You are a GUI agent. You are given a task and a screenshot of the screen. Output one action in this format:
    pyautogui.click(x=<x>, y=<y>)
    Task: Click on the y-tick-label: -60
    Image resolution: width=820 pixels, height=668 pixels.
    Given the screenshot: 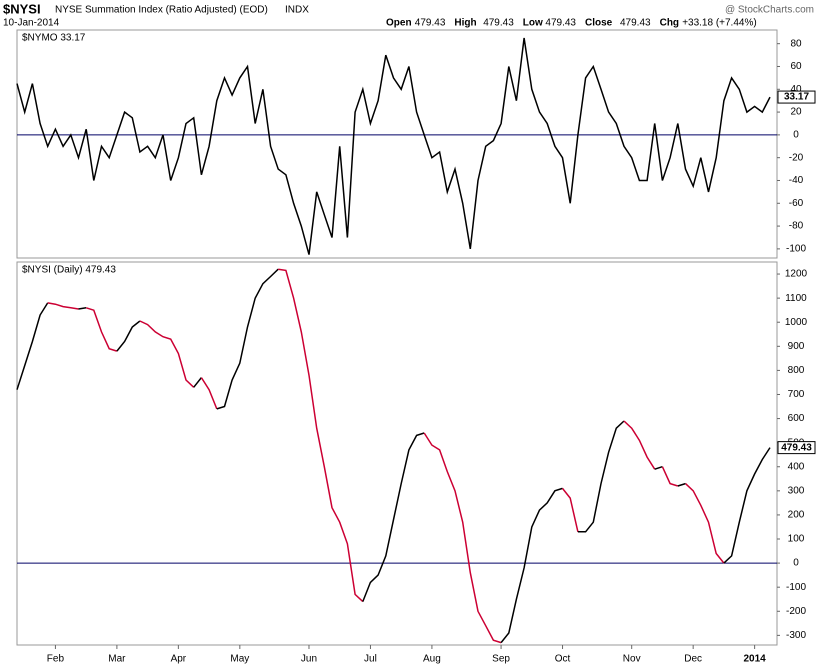 What is the action you would take?
    pyautogui.click(x=796, y=203)
    